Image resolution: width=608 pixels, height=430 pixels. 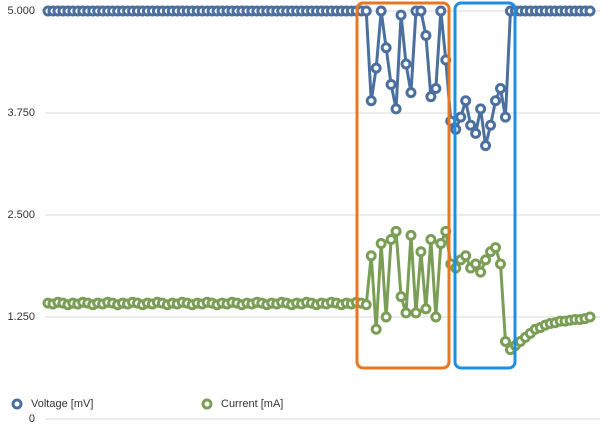 What do you see at coordinates (252, 404) in the screenshot?
I see `legend-label: Current [mA]` at bounding box center [252, 404].